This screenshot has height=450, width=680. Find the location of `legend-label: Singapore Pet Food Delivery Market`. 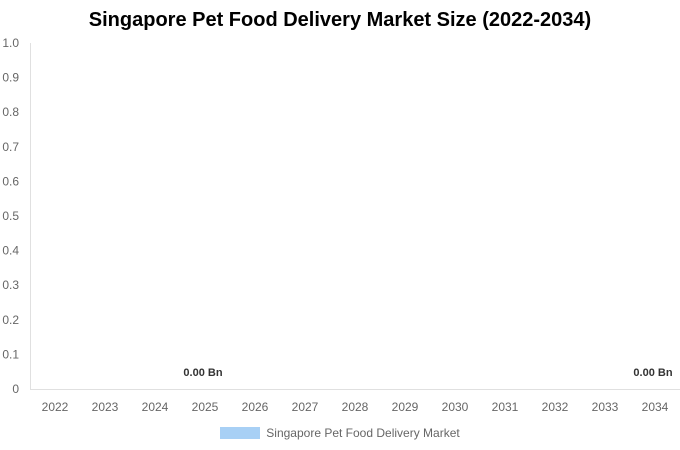

legend-label: Singapore Pet Food Delivery Market is located at coordinates (363, 433).